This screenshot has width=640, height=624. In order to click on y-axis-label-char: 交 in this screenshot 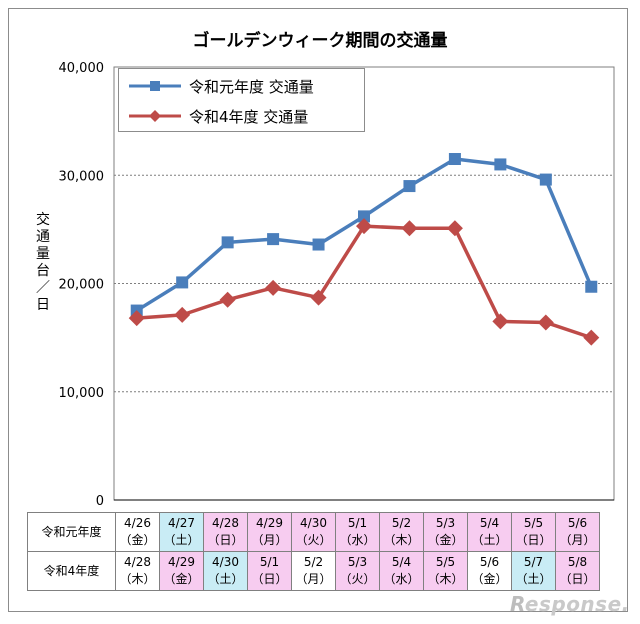, I will do `click(43, 220)`.